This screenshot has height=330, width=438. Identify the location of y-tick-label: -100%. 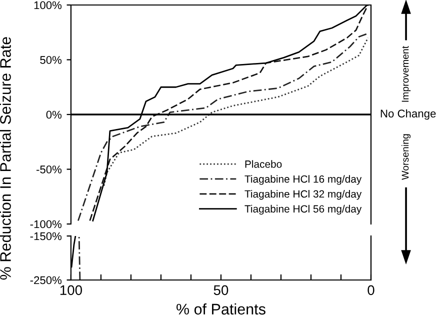
(46, 224).